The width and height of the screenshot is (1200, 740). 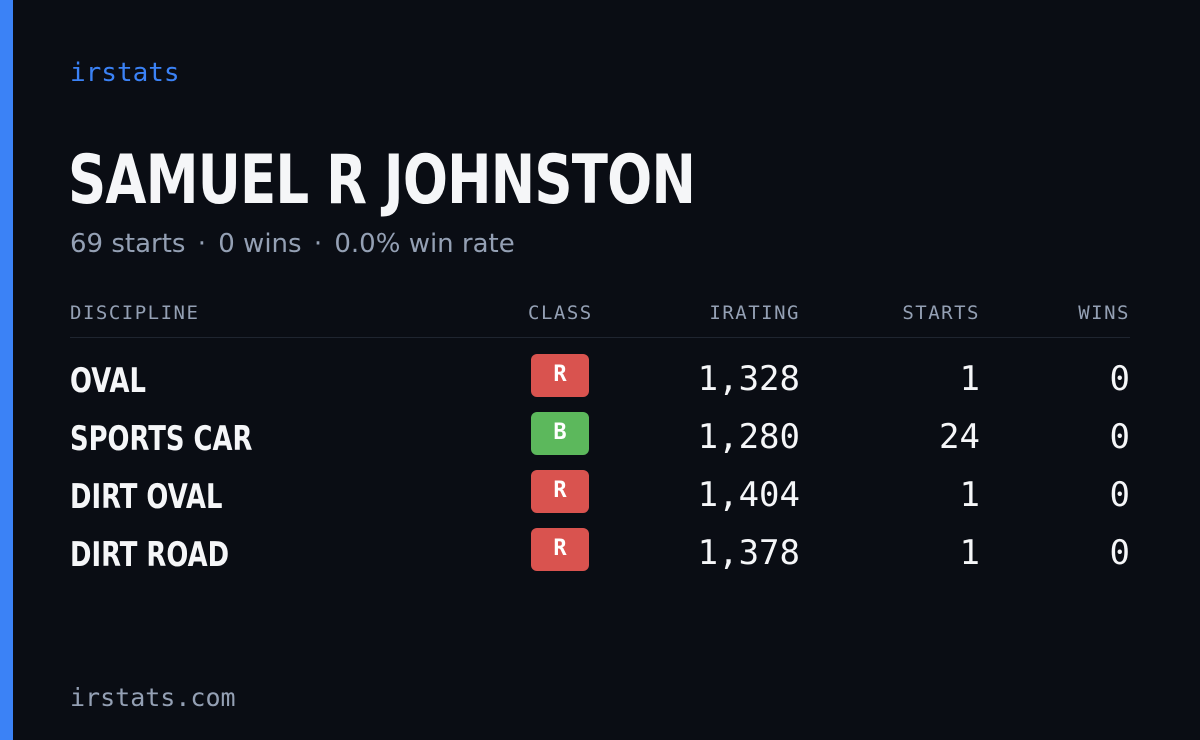 I want to click on irating-value: 1,328, so click(x=748, y=379).